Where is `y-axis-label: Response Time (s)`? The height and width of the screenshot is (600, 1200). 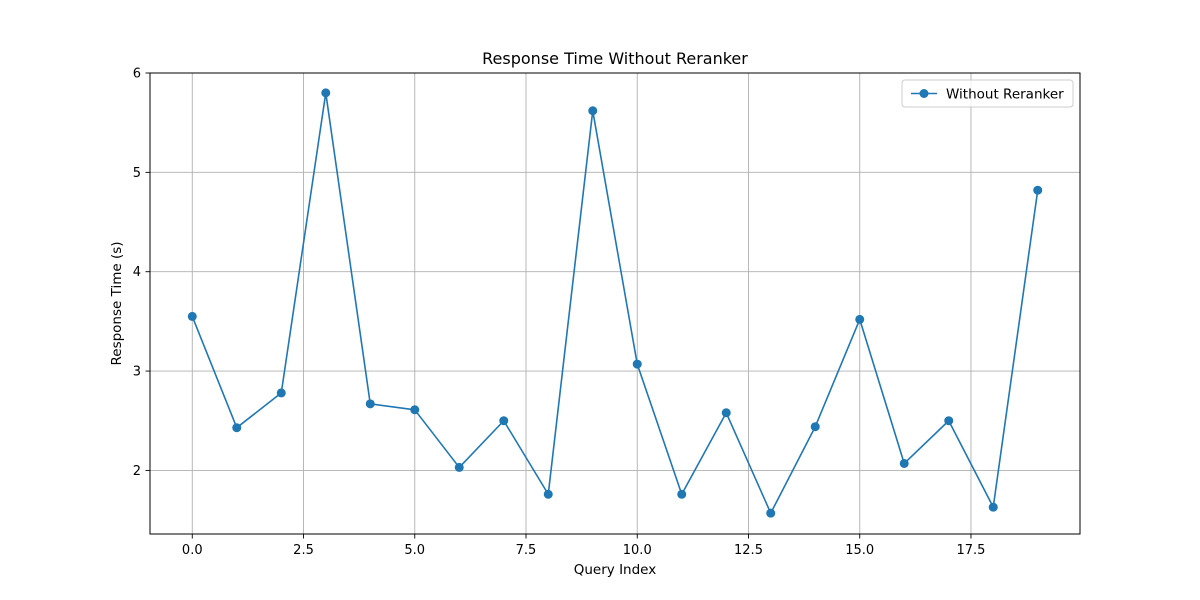
y-axis-label: Response Time (s) is located at coordinates (117, 303).